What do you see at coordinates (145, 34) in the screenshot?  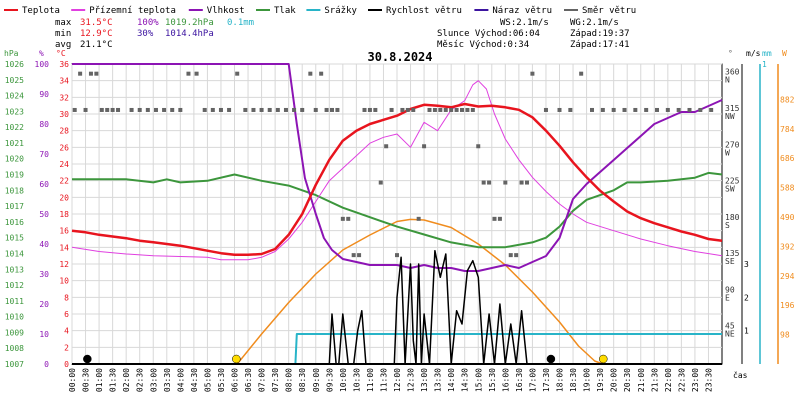 I see `stat-min-hum: 30%` at bounding box center [145, 34].